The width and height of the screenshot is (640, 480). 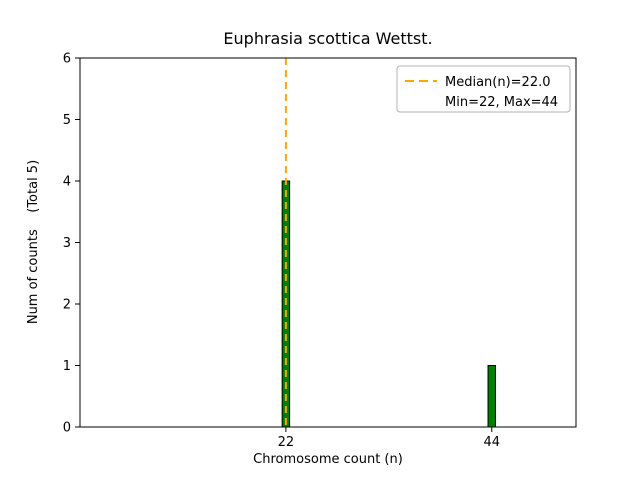 I want to click on y-axis-label: Num of counts (Total 5), so click(x=33, y=242).